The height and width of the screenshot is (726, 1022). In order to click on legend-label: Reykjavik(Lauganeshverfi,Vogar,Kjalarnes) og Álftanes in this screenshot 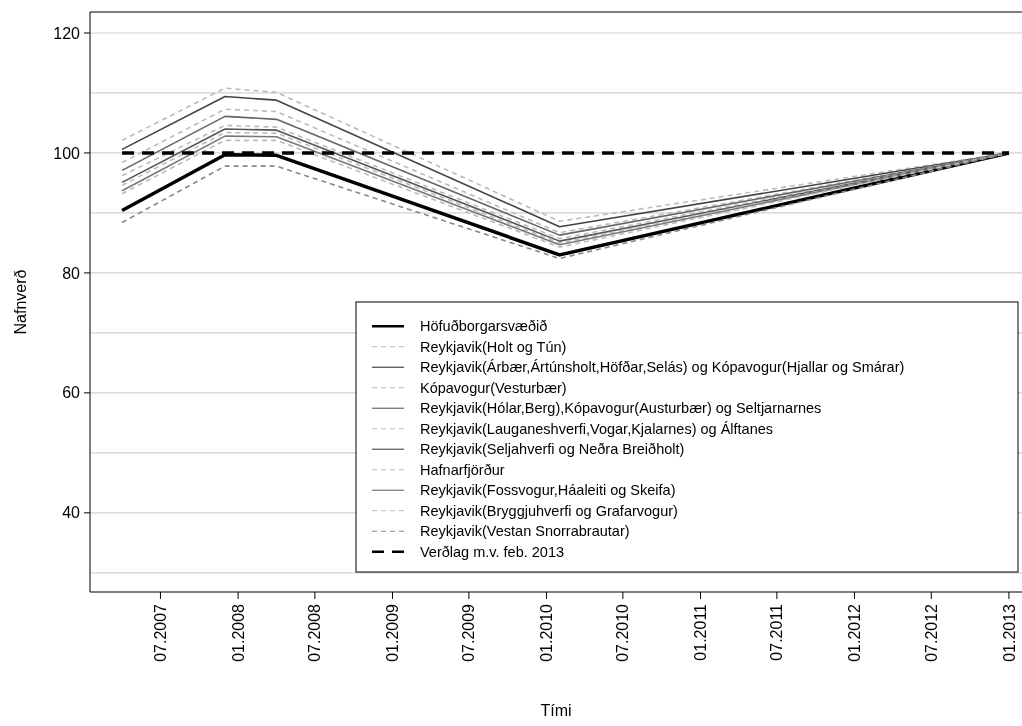, I will do `click(597, 428)`.